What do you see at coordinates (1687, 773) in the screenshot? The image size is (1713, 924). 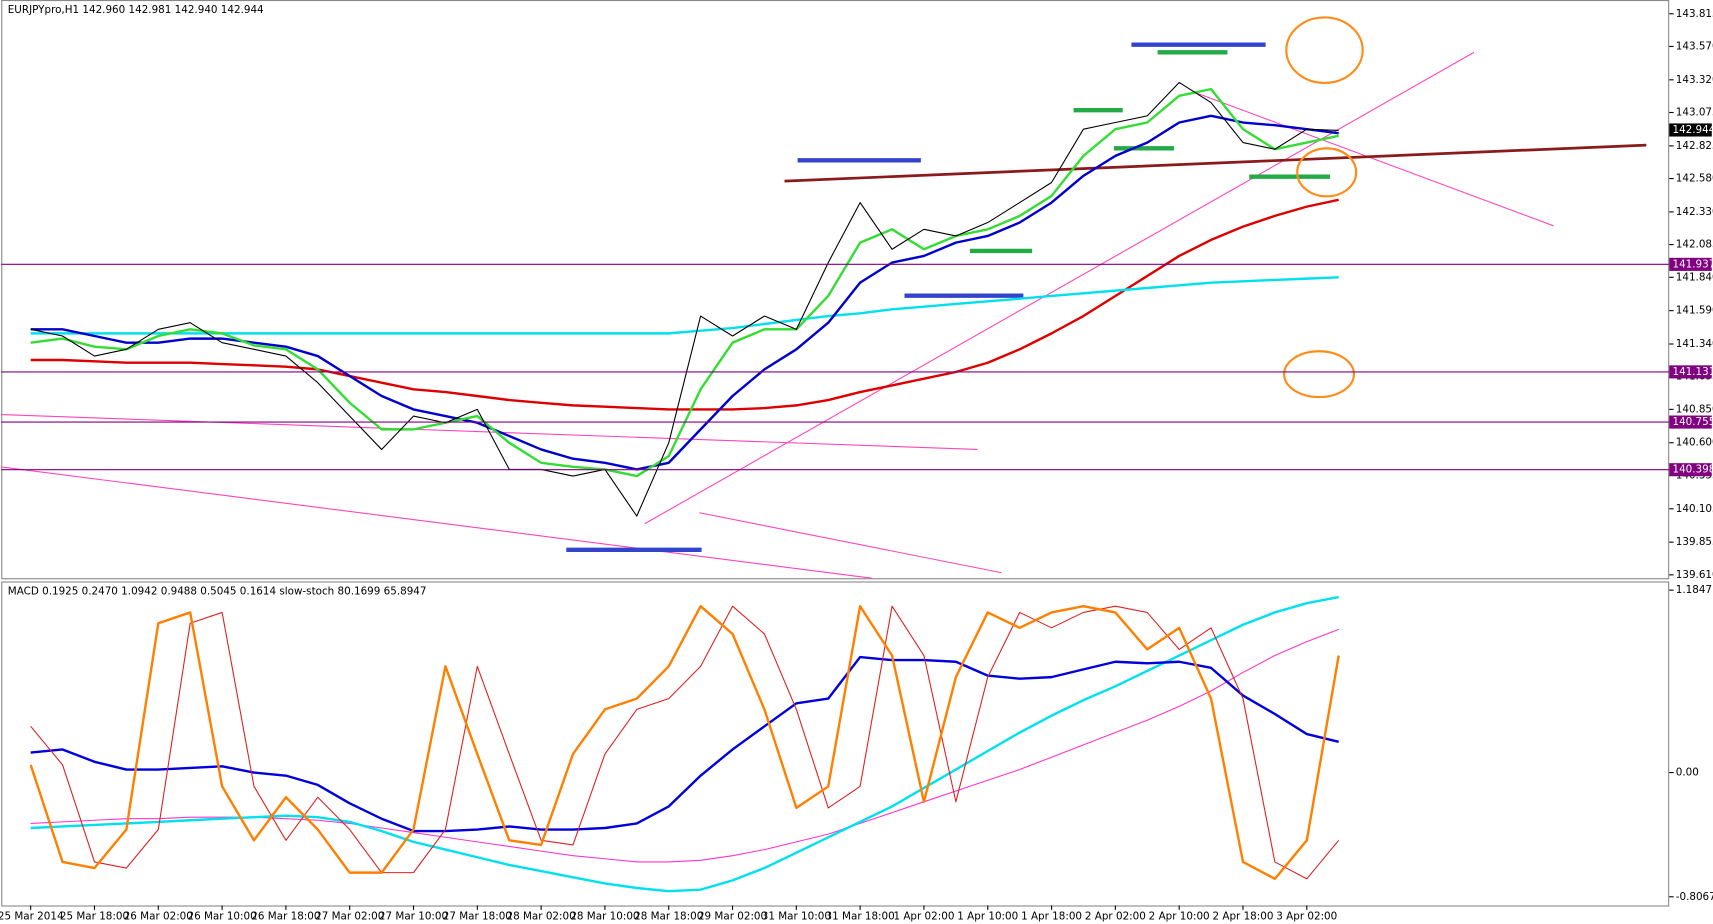 I see `y-tick-label: 0.00` at bounding box center [1687, 773].